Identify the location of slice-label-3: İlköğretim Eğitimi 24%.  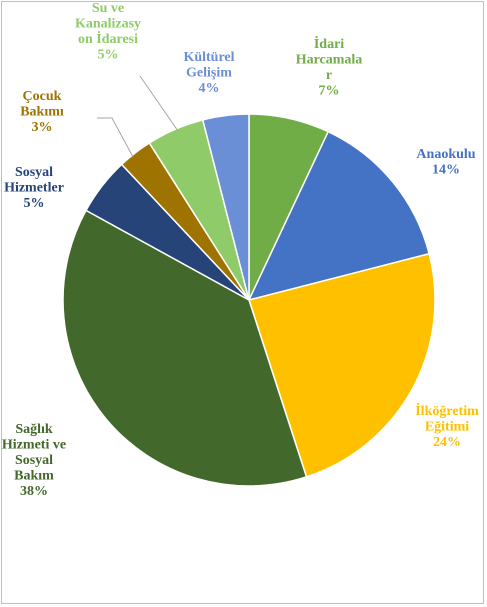
(447, 426).